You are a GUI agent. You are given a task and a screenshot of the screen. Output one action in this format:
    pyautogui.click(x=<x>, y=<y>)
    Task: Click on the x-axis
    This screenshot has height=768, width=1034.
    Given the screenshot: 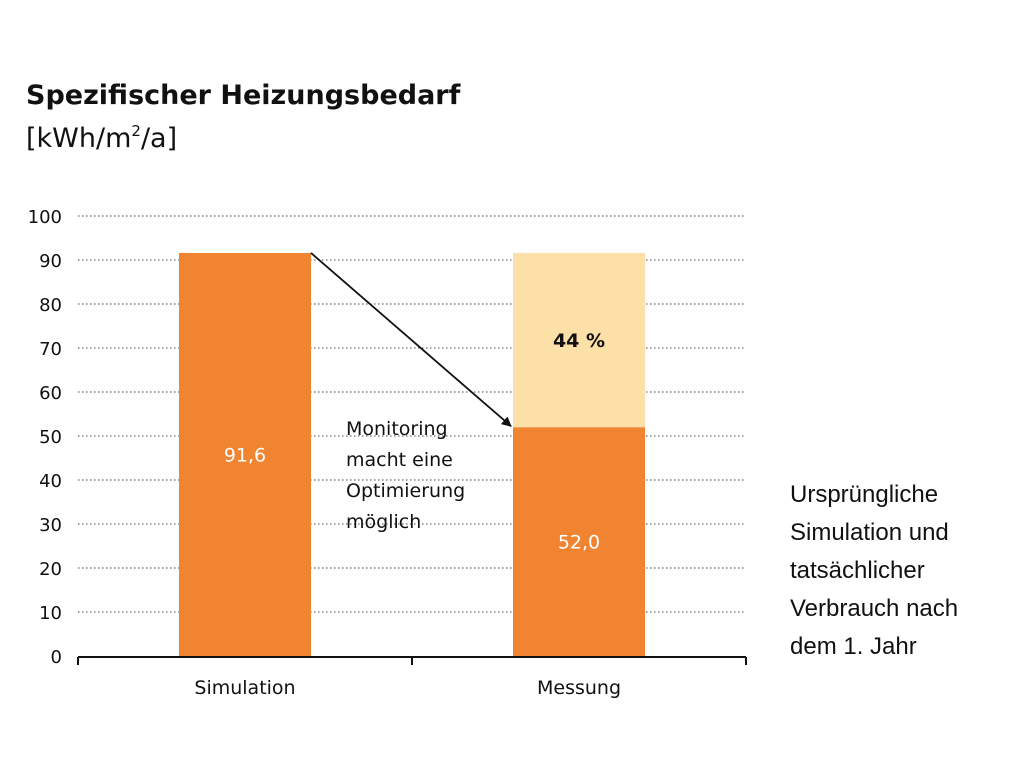 What is the action you would take?
    pyautogui.click(x=412, y=660)
    